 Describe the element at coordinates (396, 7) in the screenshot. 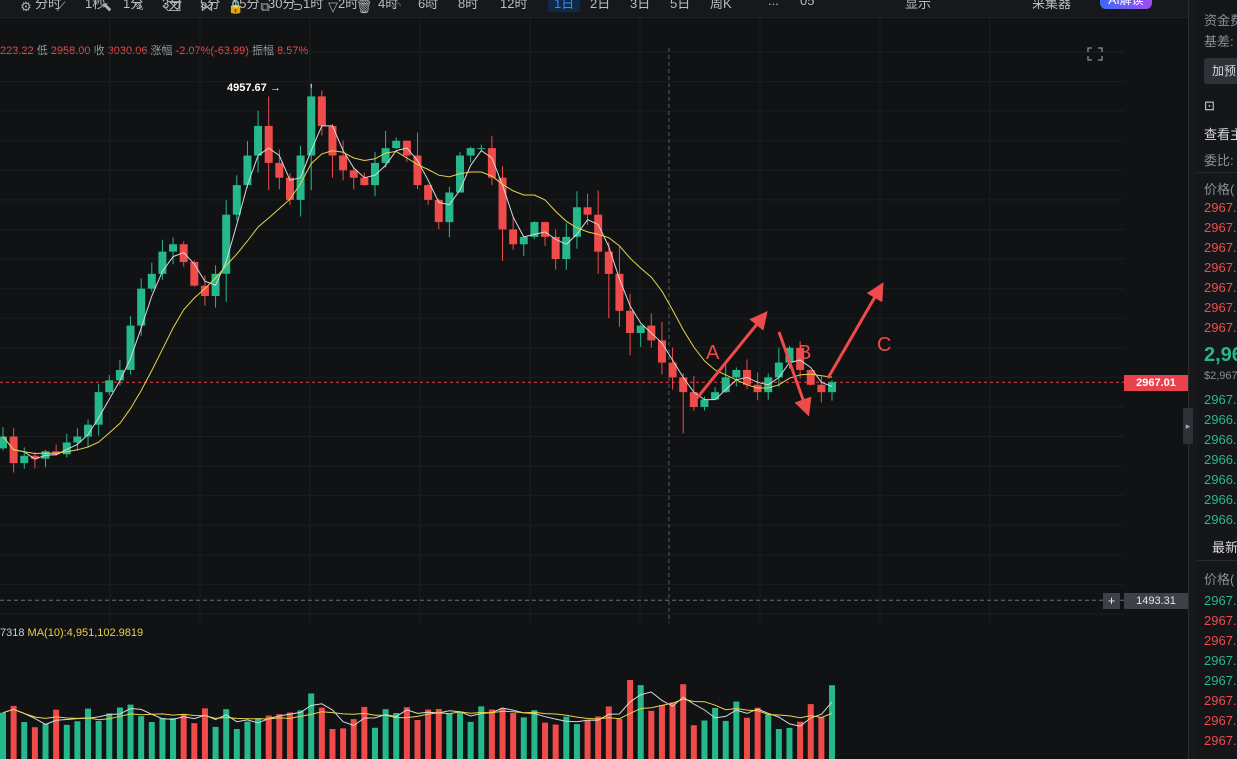

I see `undo-icon: ↶` at that location.